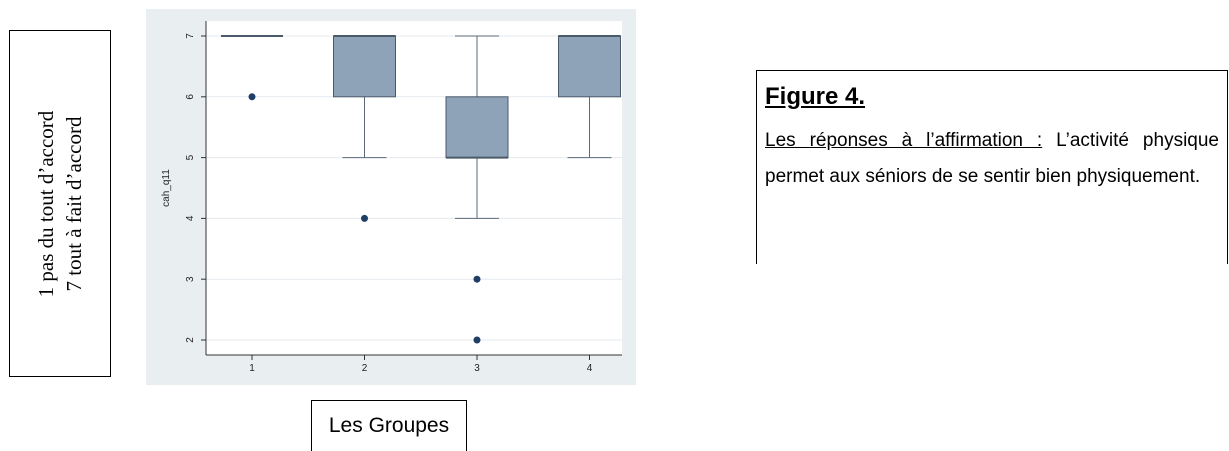 Image resolution: width=1229 pixels, height=451 pixels. Describe the element at coordinates (904, 140) in the screenshot. I see `figure-lead: Les réponses à l’affirmation :` at that location.